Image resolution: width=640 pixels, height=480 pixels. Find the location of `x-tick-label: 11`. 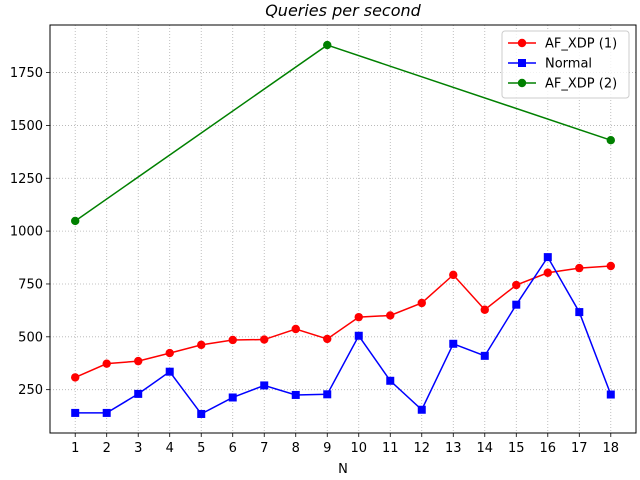

x-tick-label: 11 is located at coordinates (390, 448).